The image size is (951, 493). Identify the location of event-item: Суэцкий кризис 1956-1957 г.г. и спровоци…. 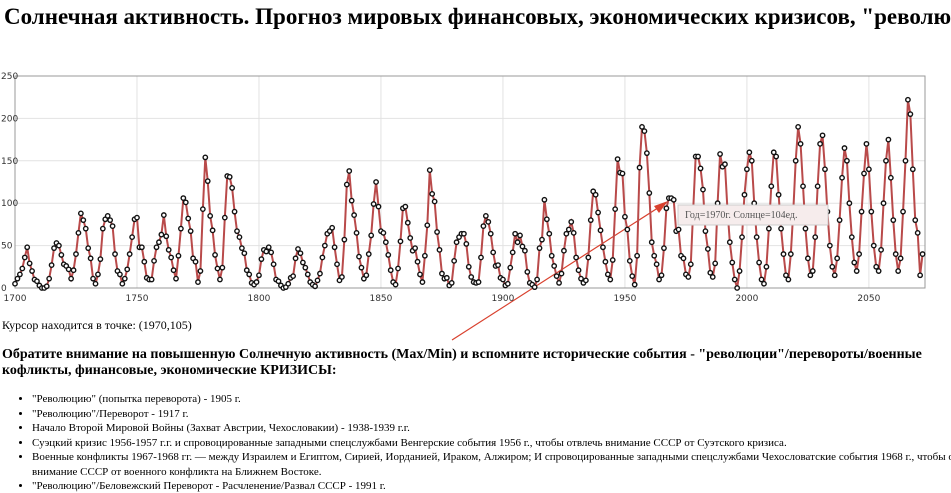
(491, 443).